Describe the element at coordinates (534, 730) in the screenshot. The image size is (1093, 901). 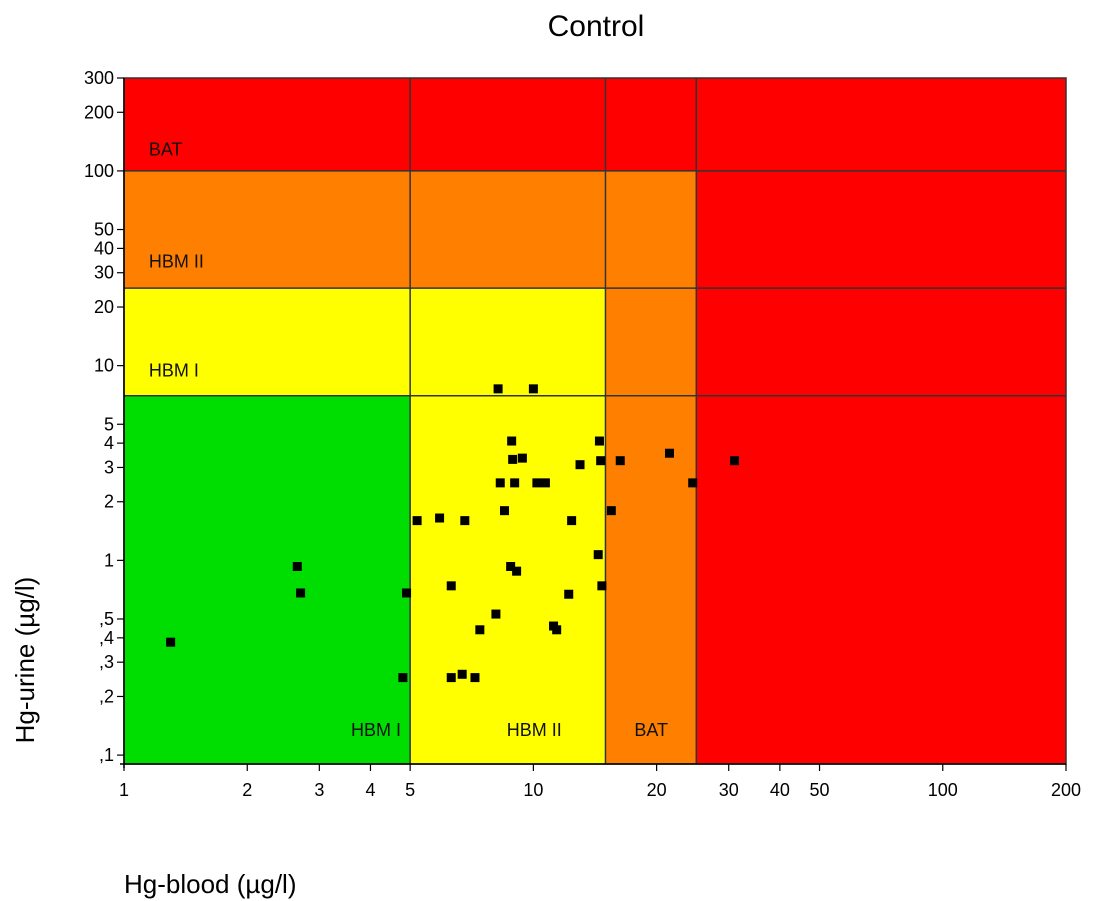
I see `zone-label-4: HBM II` at that location.